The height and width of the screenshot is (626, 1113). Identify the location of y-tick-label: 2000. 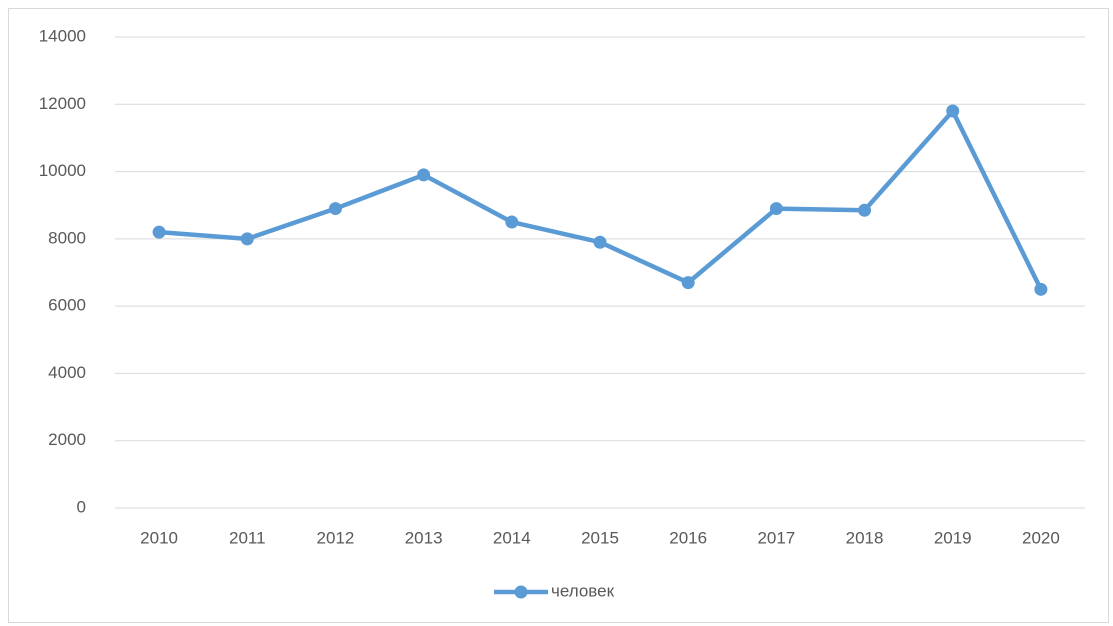
(67, 439).